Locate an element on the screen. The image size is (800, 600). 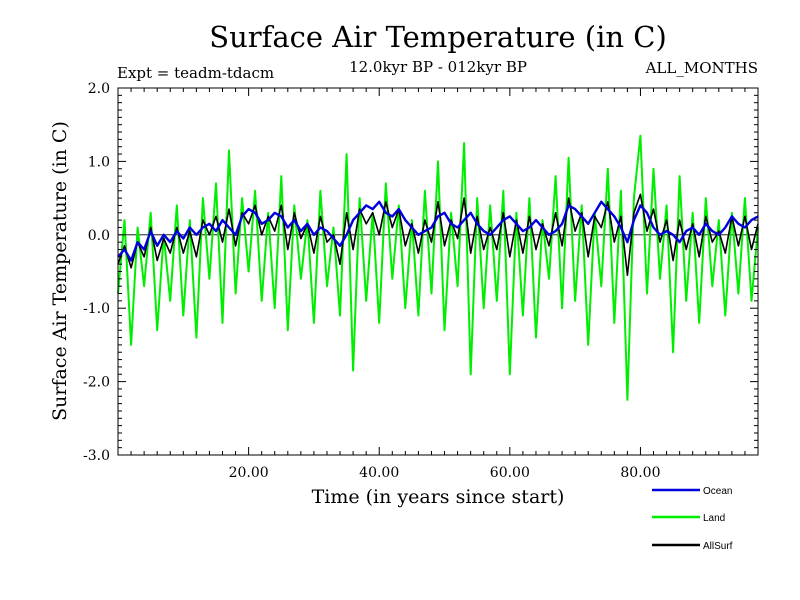
experiment-label: Expt = teadm-tdacm is located at coordinates (195, 73).